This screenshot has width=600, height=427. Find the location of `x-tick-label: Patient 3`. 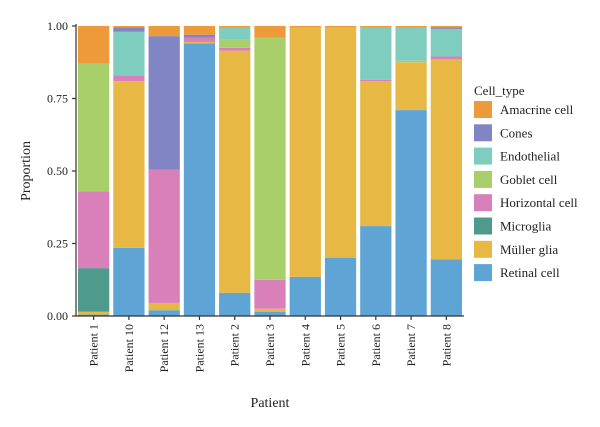

x-tick-label: Patient 3 is located at coordinates (270, 345).